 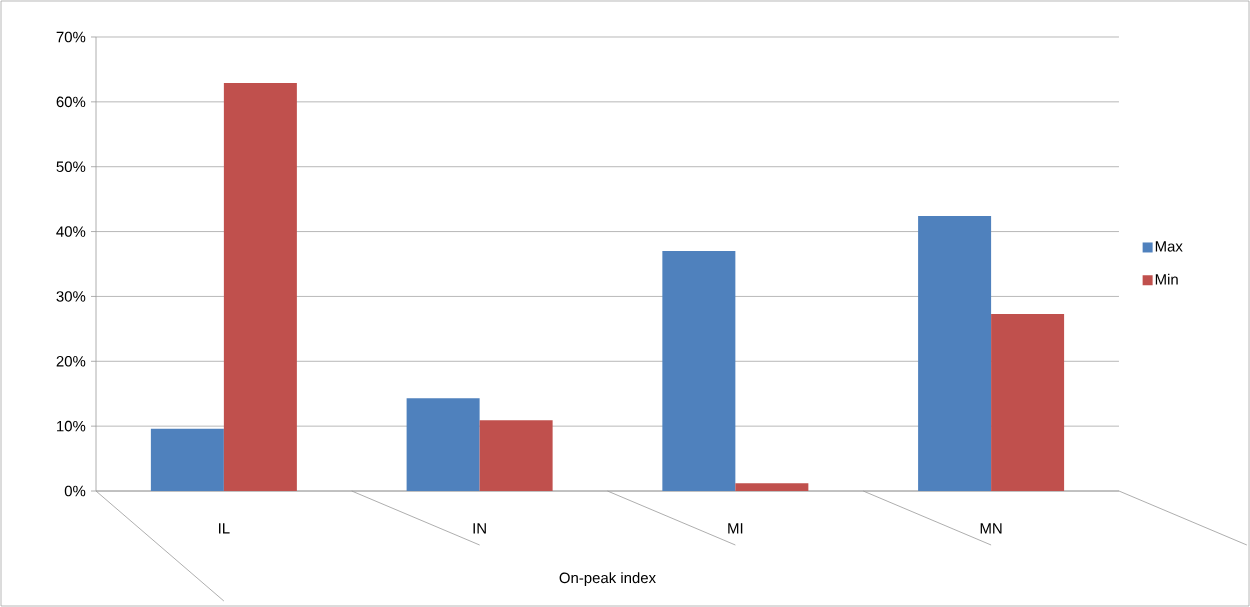 I want to click on y-tick-label: 0%, so click(x=75, y=491).